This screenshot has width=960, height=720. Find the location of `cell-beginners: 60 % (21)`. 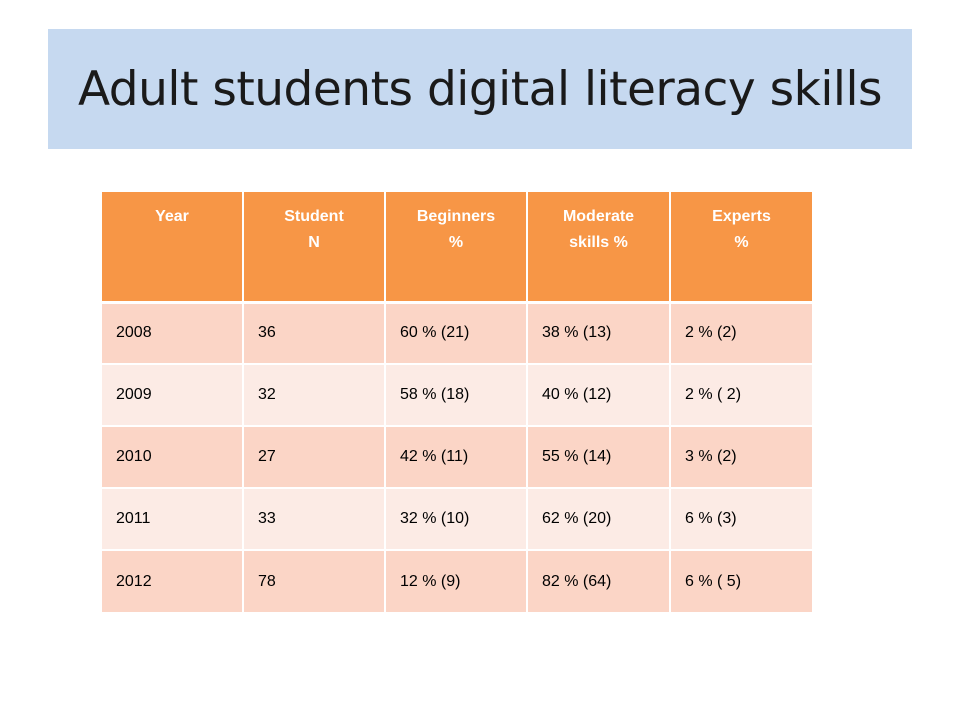

cell-beginners: 60 % (21) is located at coordinates (456, 332).